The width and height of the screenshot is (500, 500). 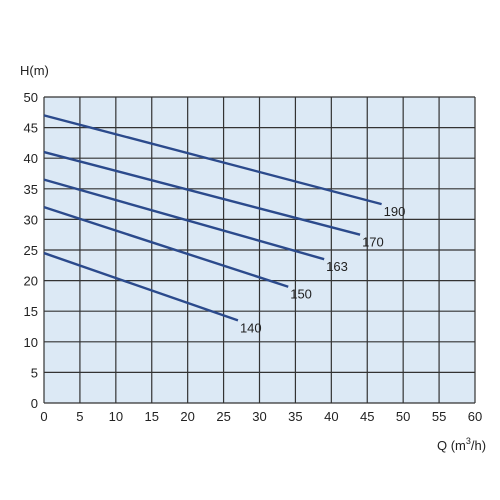 I want to click on x-tick-label: 60, so click(x=475, y=416).